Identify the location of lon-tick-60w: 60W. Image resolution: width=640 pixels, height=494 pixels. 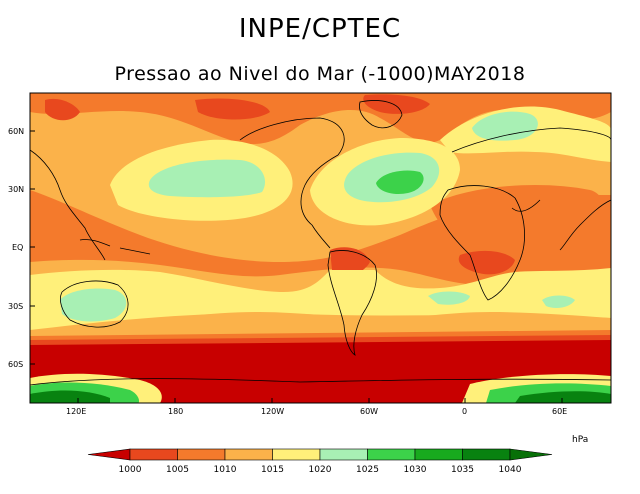
(369, 411).